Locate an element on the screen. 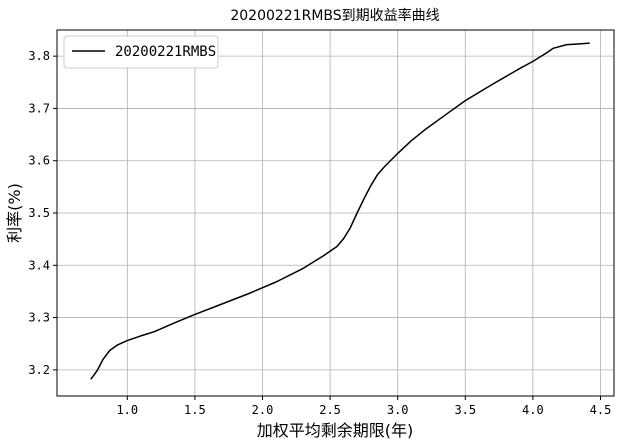  y-axis: 3.2 3.3 3.4 3.5 3.6 3.7 3.8 is located at coordinates (42, 213).